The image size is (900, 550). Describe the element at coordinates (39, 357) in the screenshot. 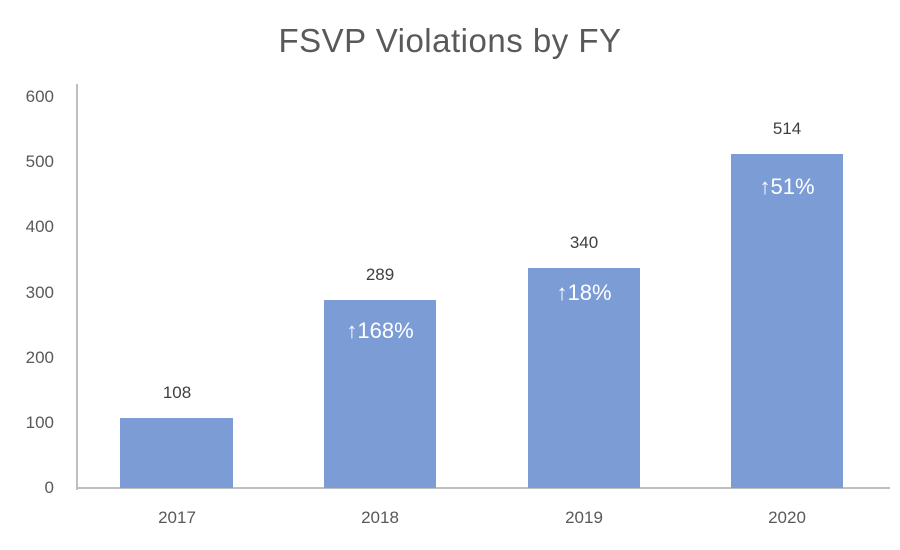

I see `y-tick-200: 200` at that location.